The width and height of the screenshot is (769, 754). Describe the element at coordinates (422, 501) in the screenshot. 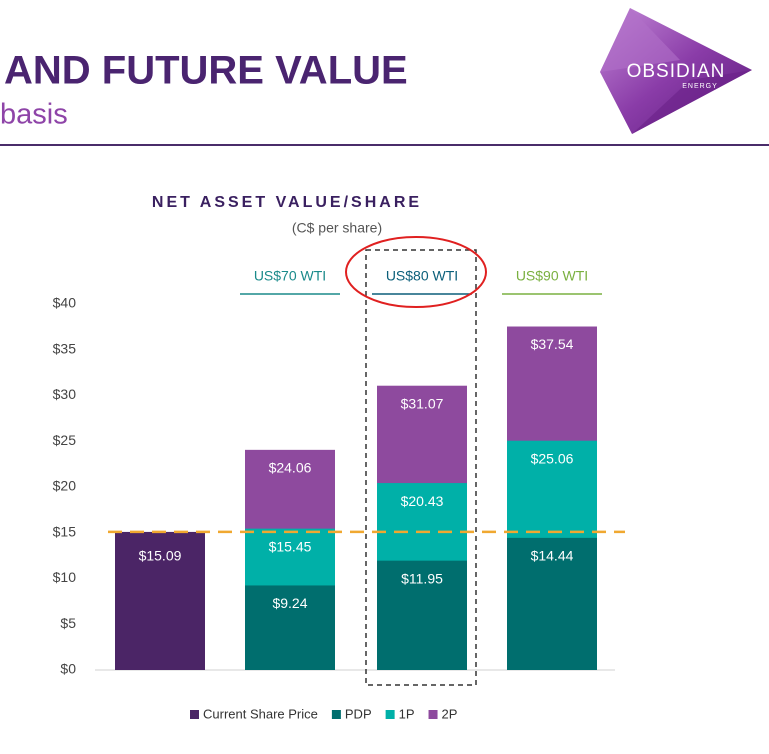

I see `data-label: $20.43` at that location.